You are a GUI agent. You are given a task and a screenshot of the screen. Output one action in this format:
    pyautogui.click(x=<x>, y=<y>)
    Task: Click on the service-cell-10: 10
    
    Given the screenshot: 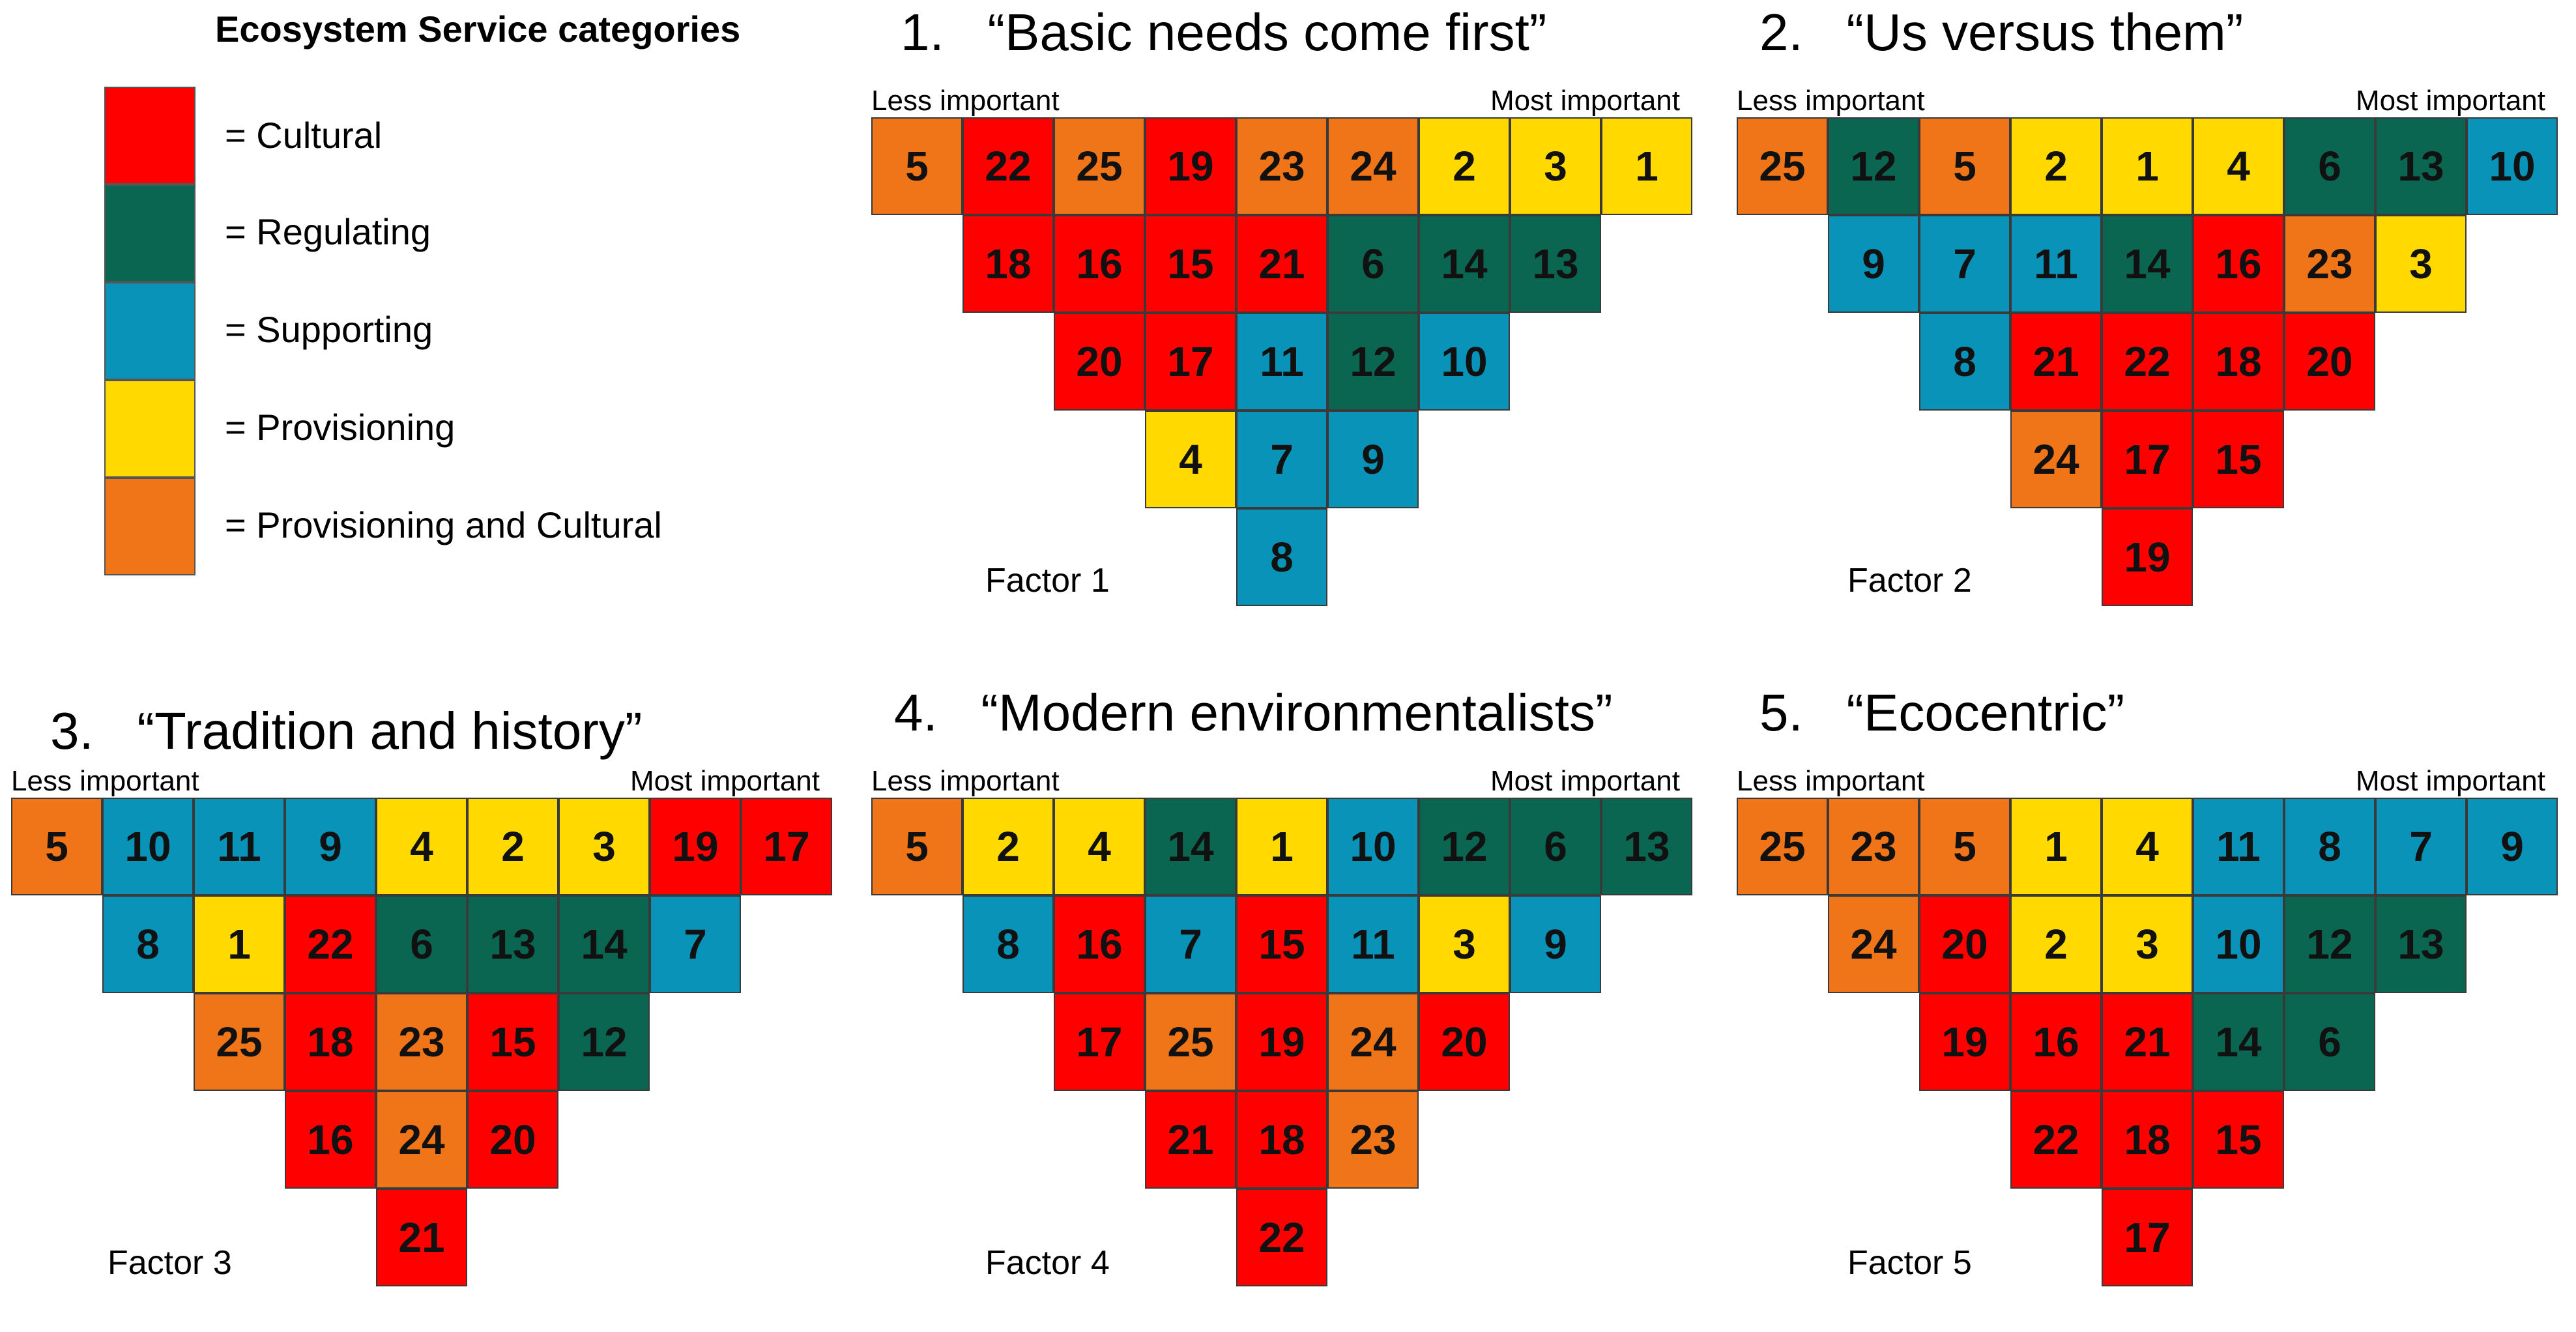 What is the action you would take?
    pyautogui.click(x=1373, y=846)
    